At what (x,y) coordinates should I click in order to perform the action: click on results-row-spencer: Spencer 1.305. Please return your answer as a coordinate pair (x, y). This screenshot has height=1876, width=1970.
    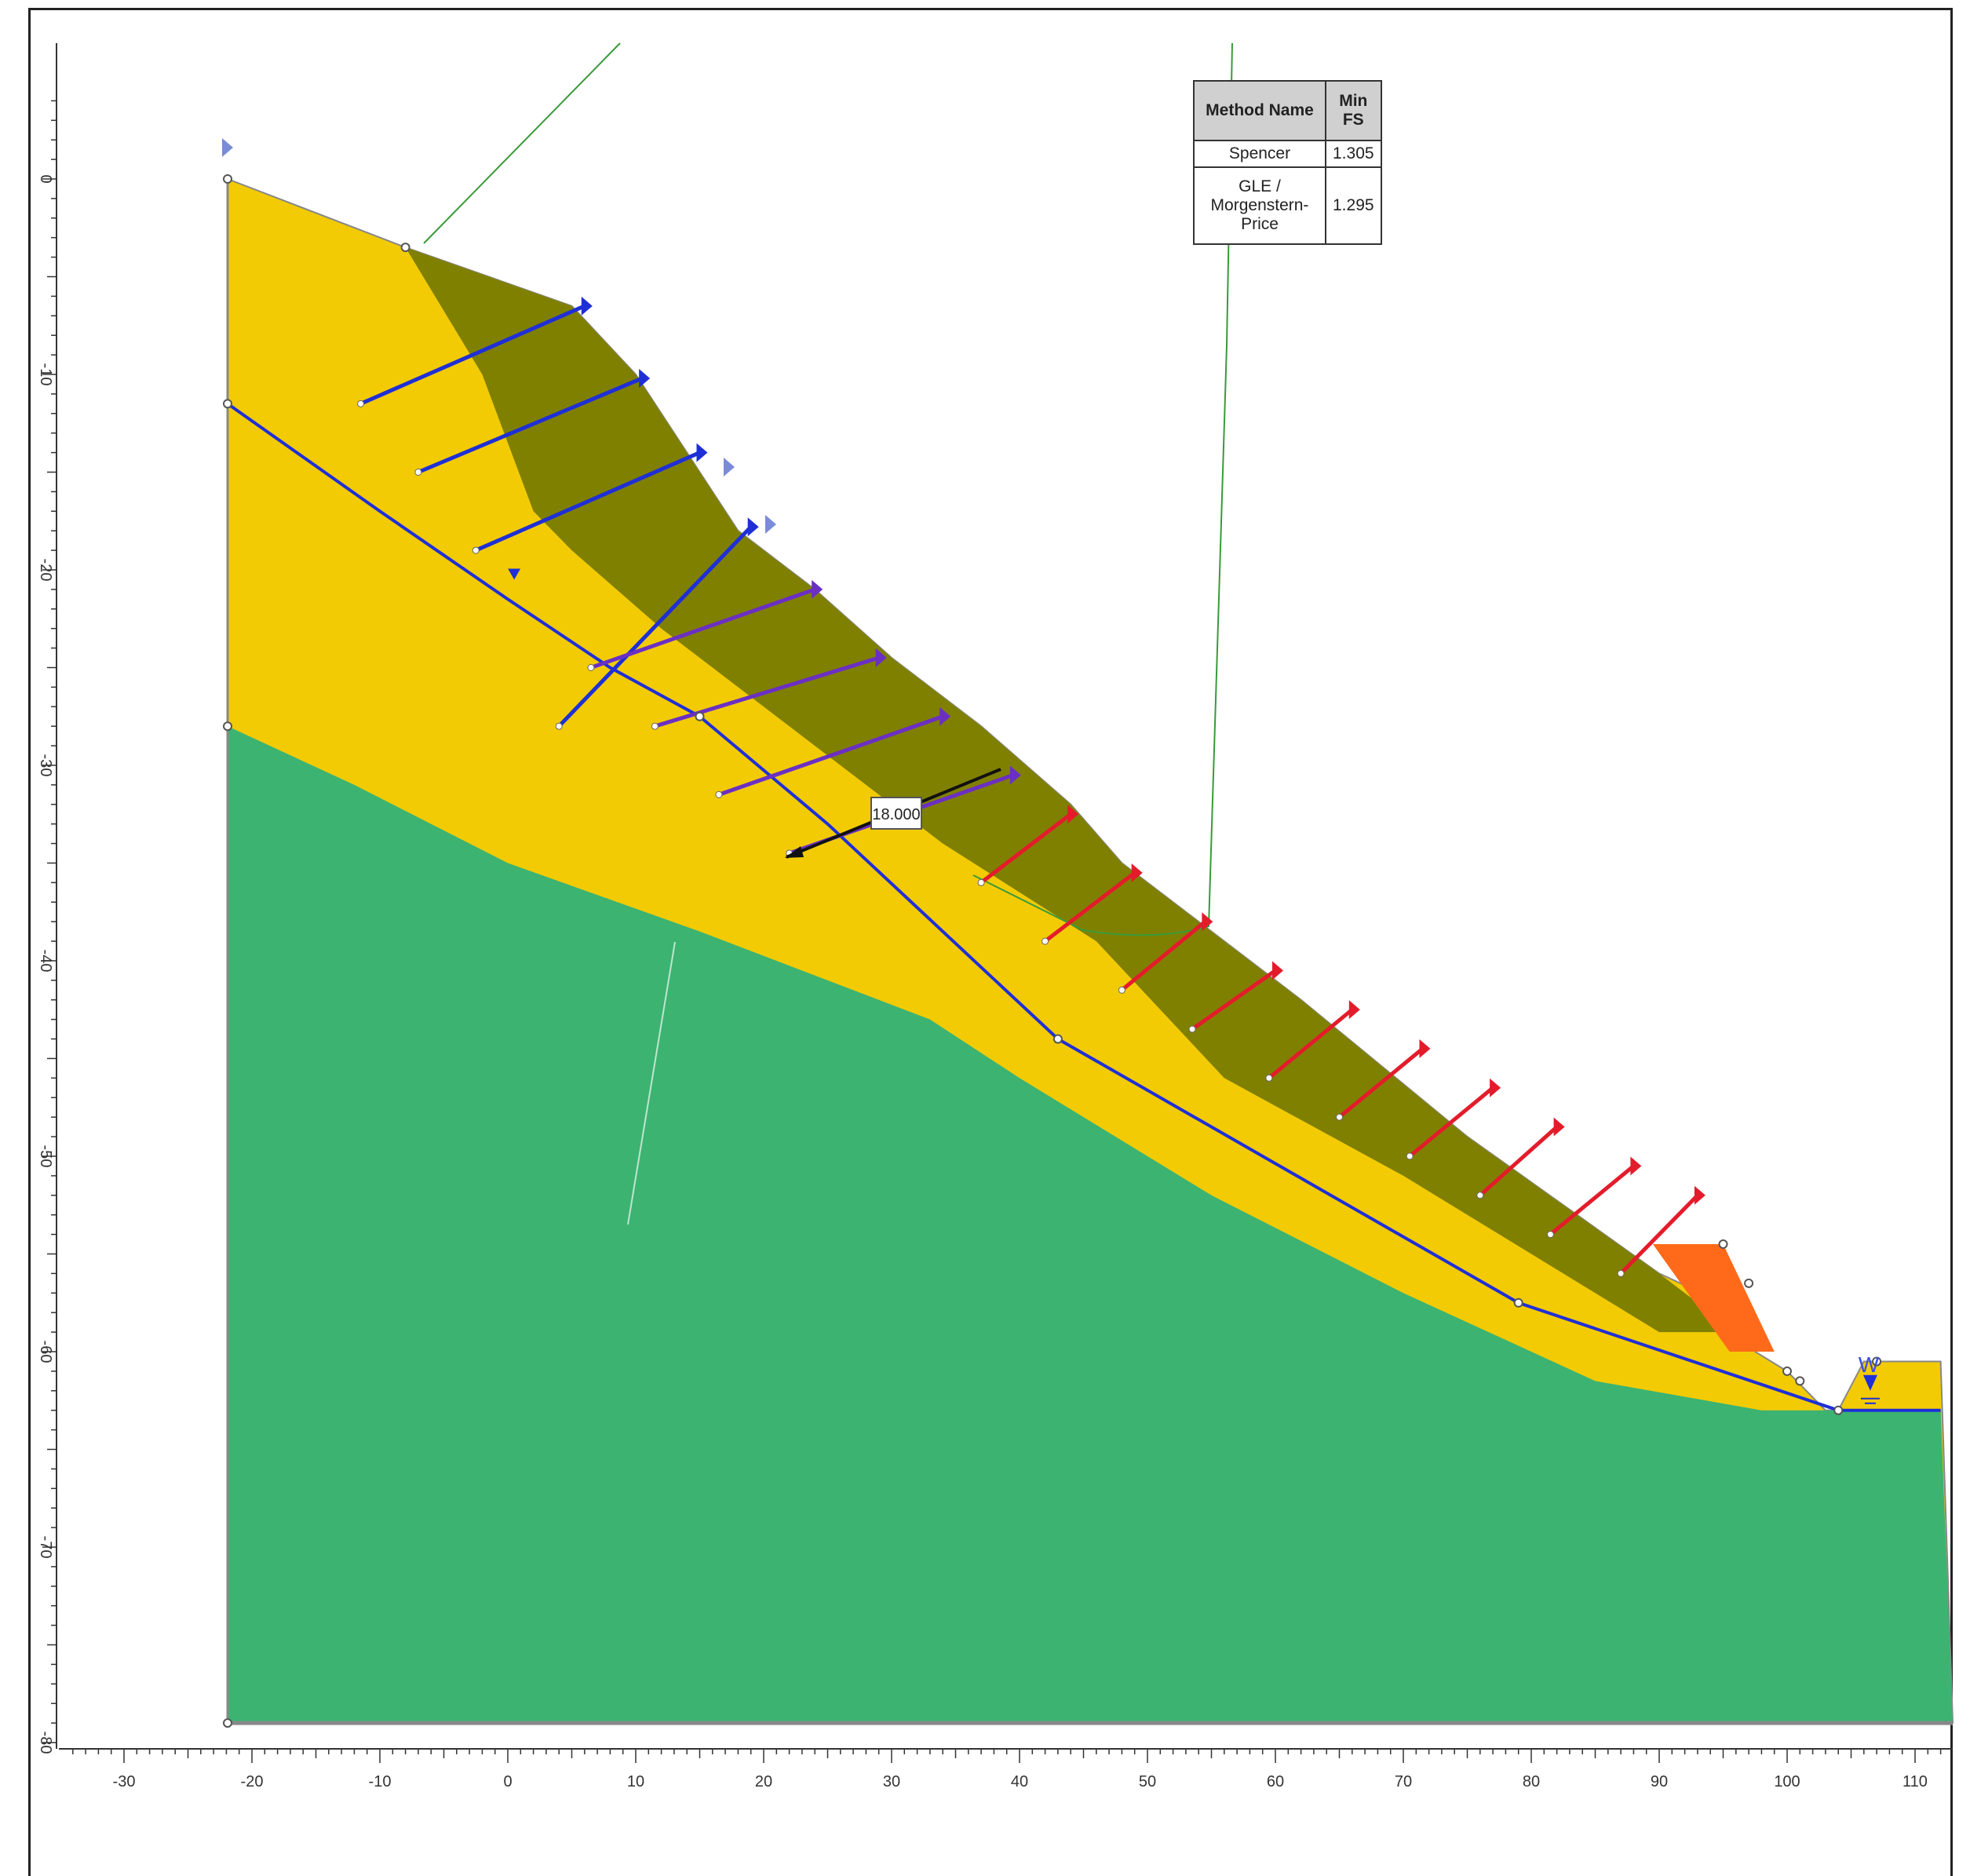
    Looking at the image, I should click on (1287, 154).